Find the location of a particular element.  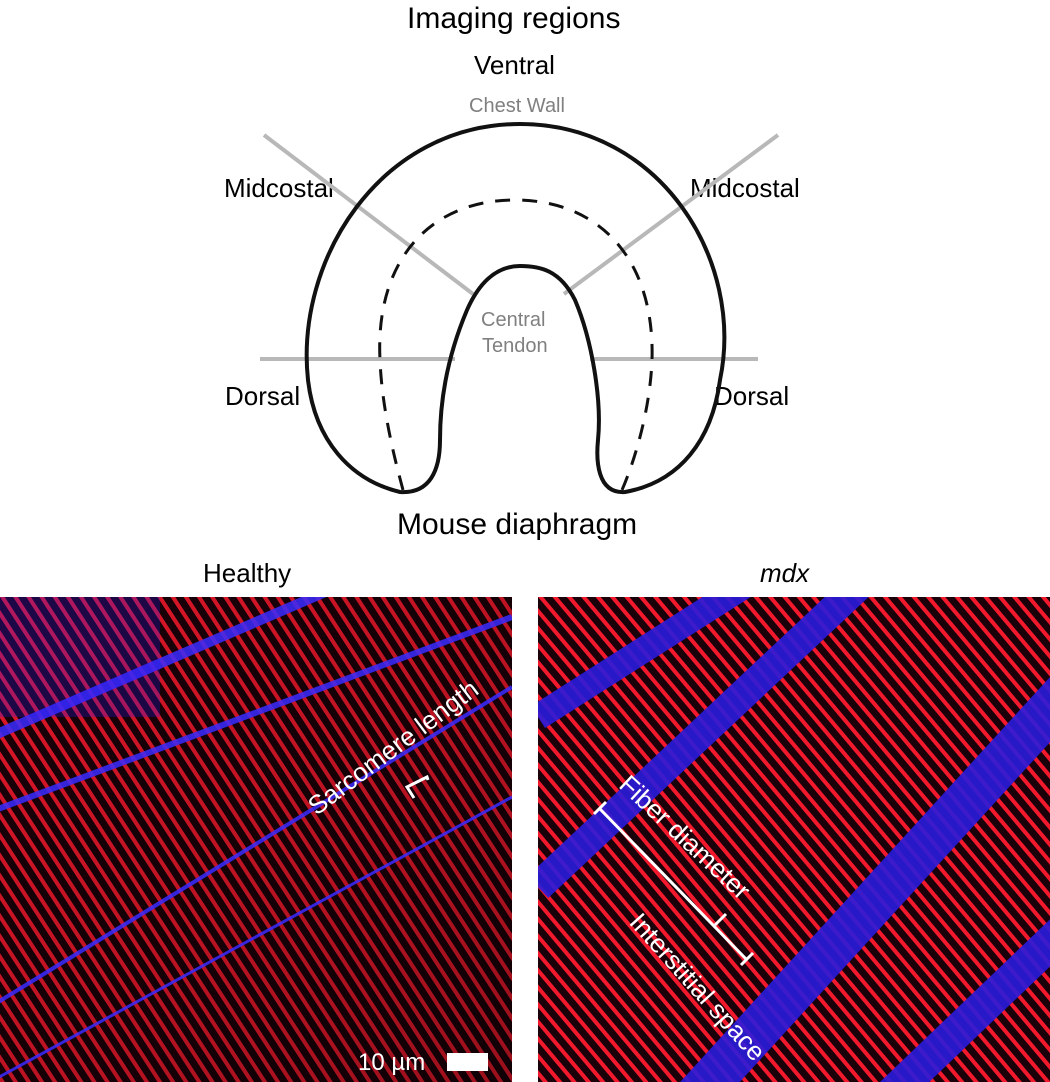

label-midcostal-left: Midcostal is located at coordinates (279, 188).